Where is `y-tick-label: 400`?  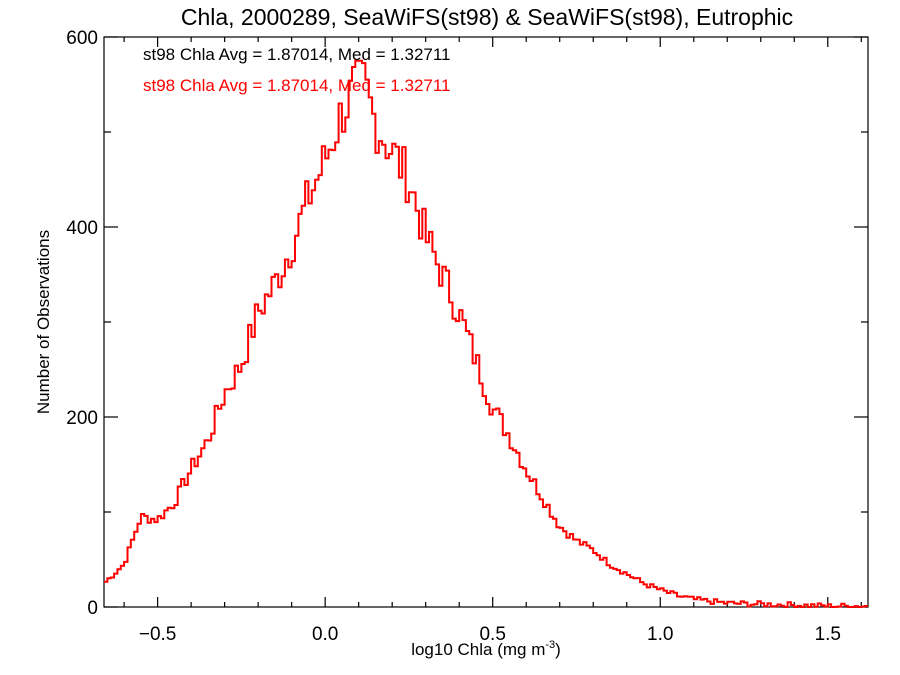
y-tick-label: 400 is located at coordinates (82, 228).